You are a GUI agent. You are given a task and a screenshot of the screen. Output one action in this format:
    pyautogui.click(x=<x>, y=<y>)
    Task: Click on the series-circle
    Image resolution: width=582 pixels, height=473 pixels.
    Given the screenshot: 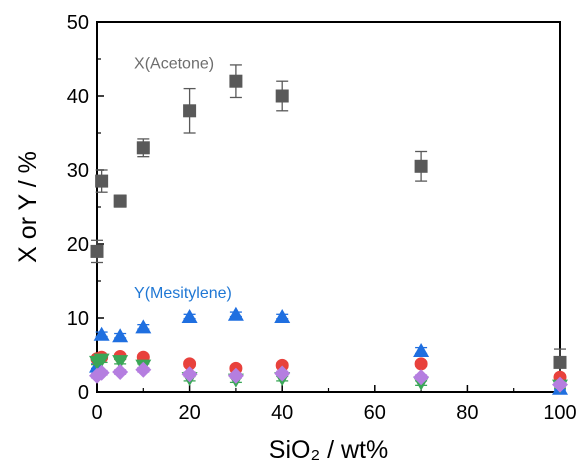 What is the action you would take?
    pyautogui.click(x=328, y=366)
    